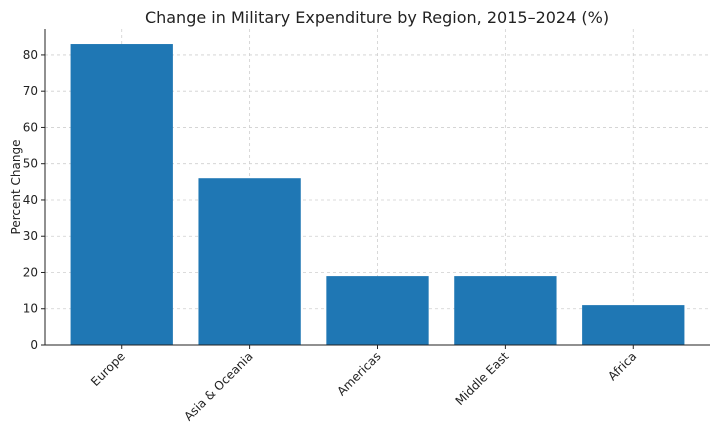 This screenshot has width=720, height=432. I want to click on y-tick-label: 60, so click(30, 127).